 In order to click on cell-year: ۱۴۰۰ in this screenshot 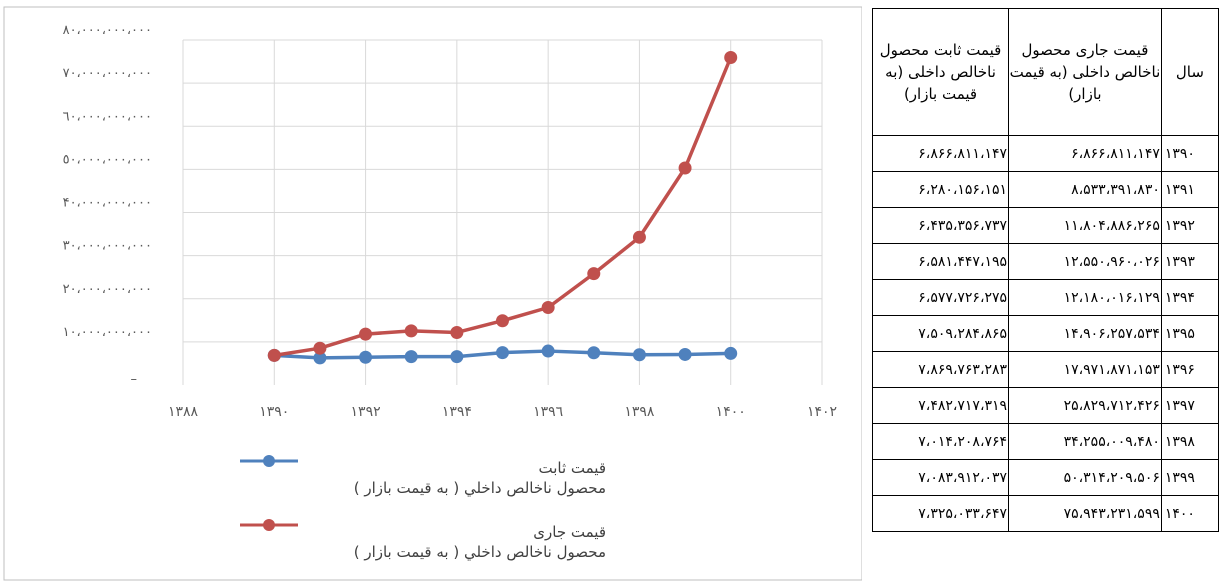, I will do `click(1189, 513)`.